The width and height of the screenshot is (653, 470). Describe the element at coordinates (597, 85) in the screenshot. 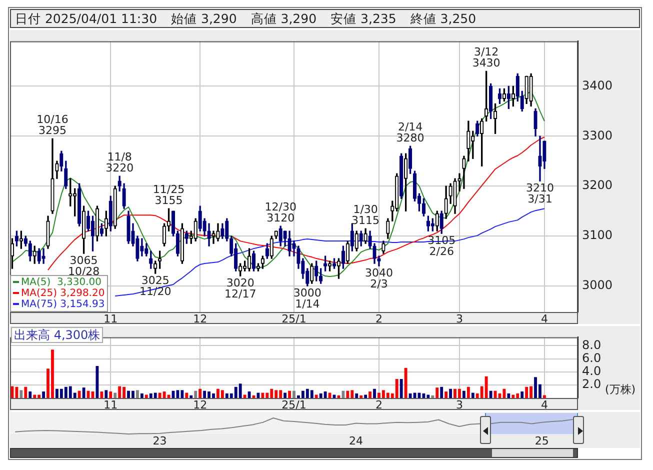

I see `y-tick-label: 3400` at that location.